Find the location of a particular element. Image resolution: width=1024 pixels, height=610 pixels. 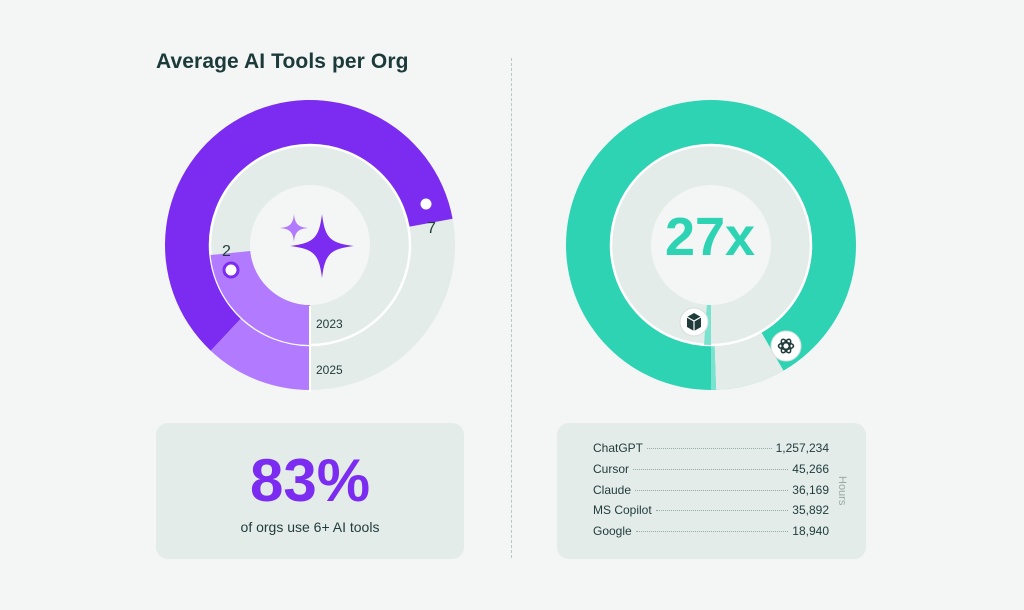

row-label: ChatGPT is located at coordinates (618, 448).